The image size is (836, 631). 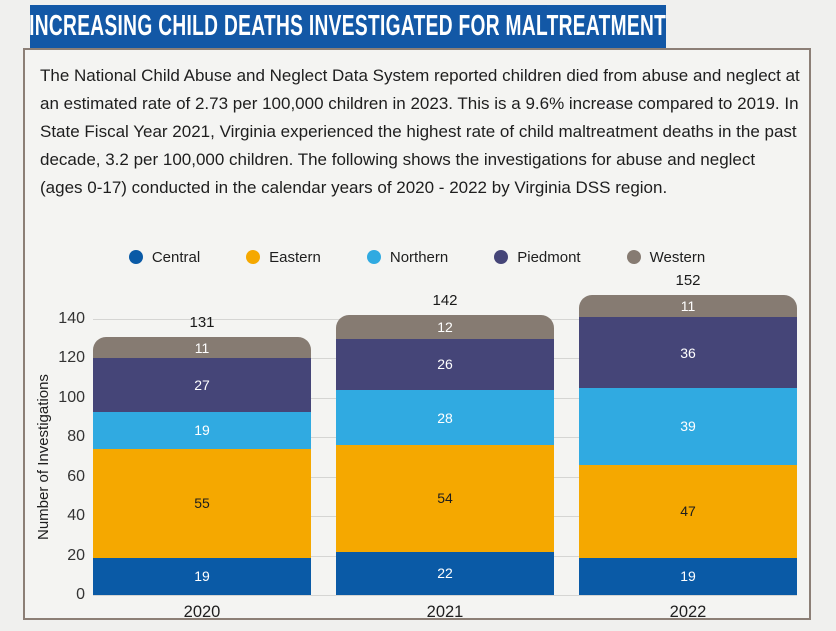 I want to click on legend-swatch-western, so click(x=633, y=257).